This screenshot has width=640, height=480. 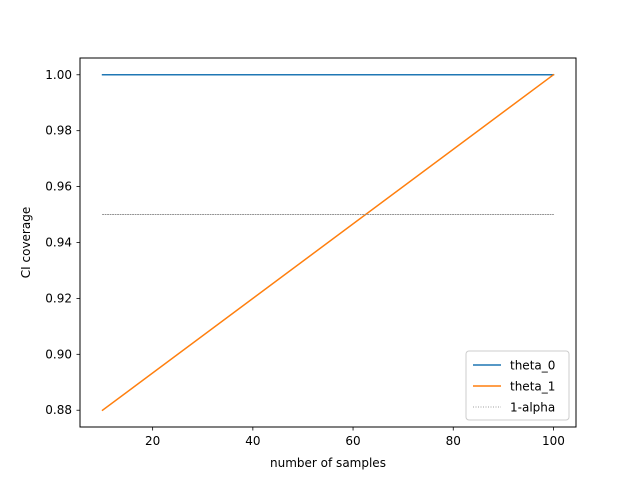 I want to click on y-tick-label: 0.88, so click(x=58, y=410).